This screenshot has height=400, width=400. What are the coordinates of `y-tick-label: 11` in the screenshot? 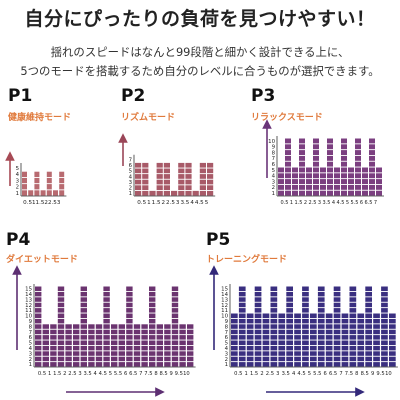 It's located at (28, 311).